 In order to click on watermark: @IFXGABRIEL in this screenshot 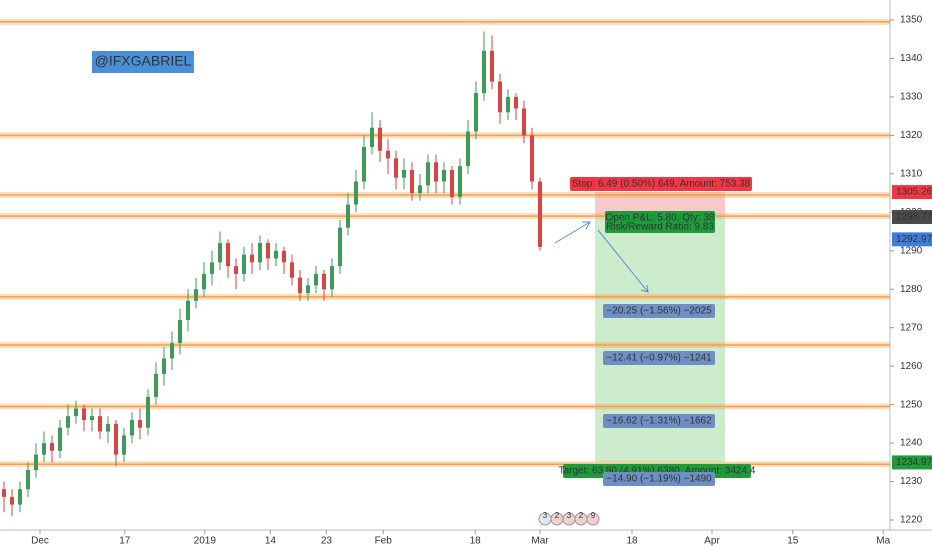, I will do `click(143, 61)`.